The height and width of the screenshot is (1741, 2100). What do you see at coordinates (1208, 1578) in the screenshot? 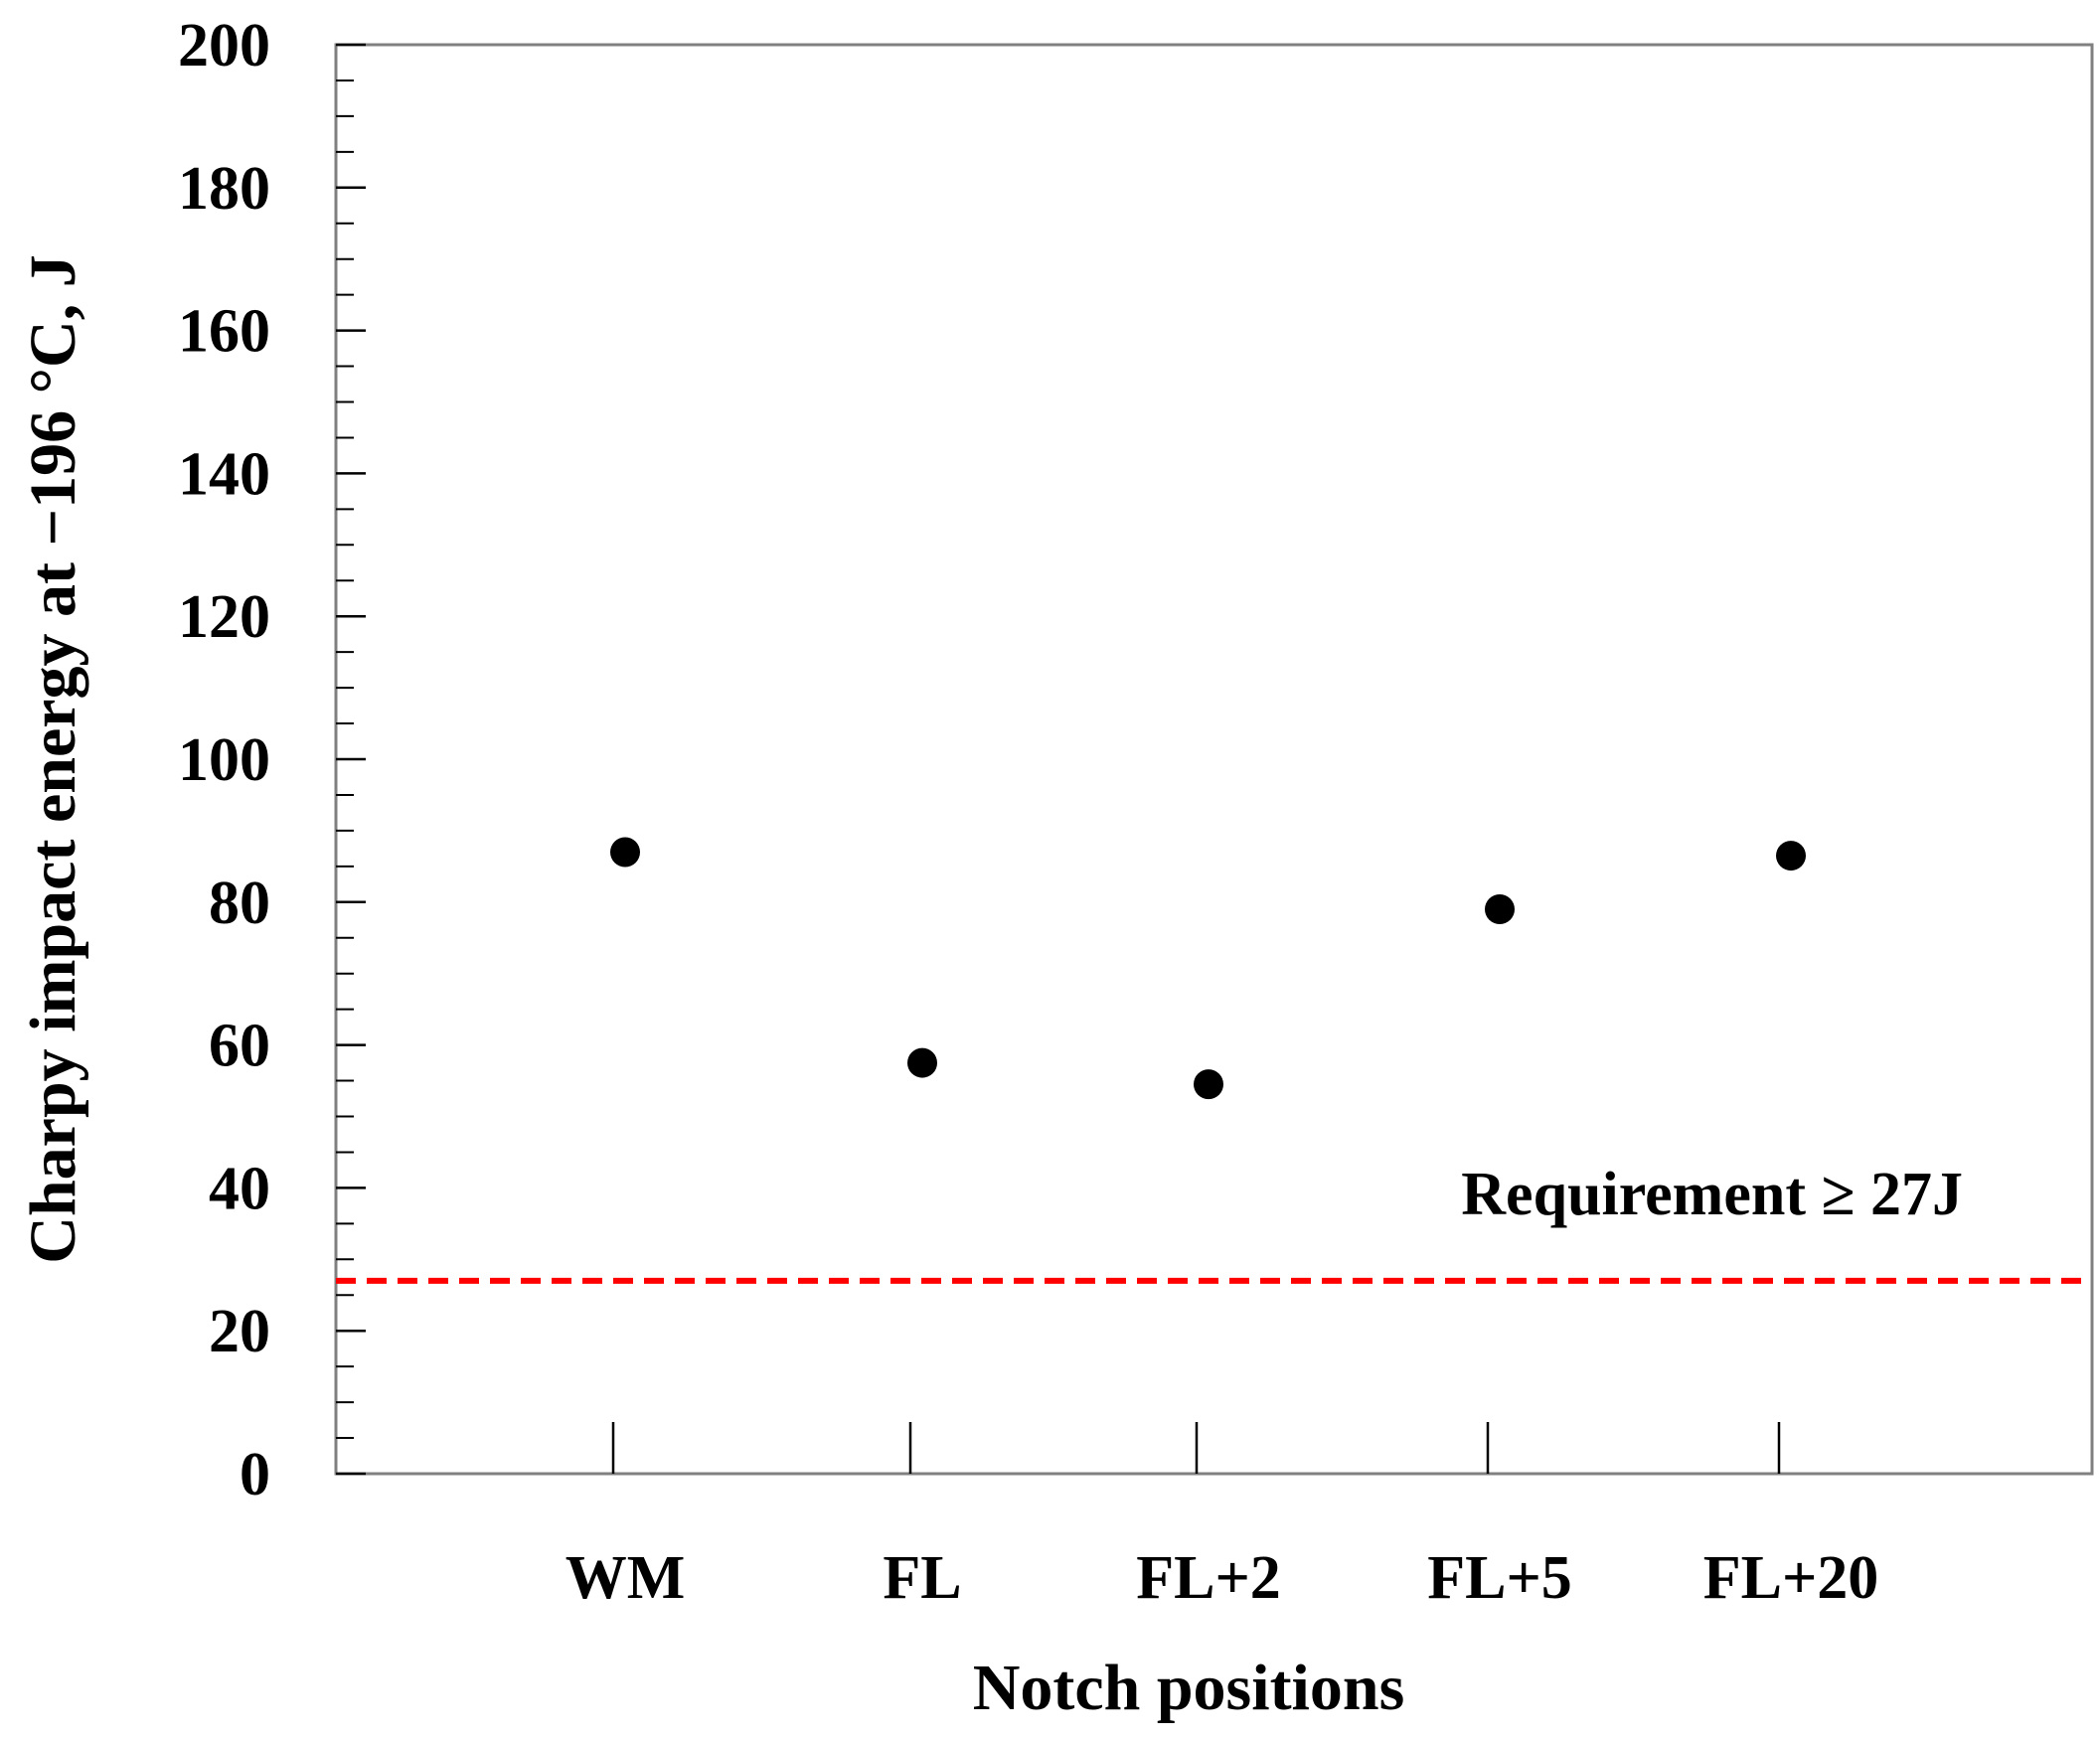
I see `x-tick-label: FL+2` at bounding box center [1208, 1578].